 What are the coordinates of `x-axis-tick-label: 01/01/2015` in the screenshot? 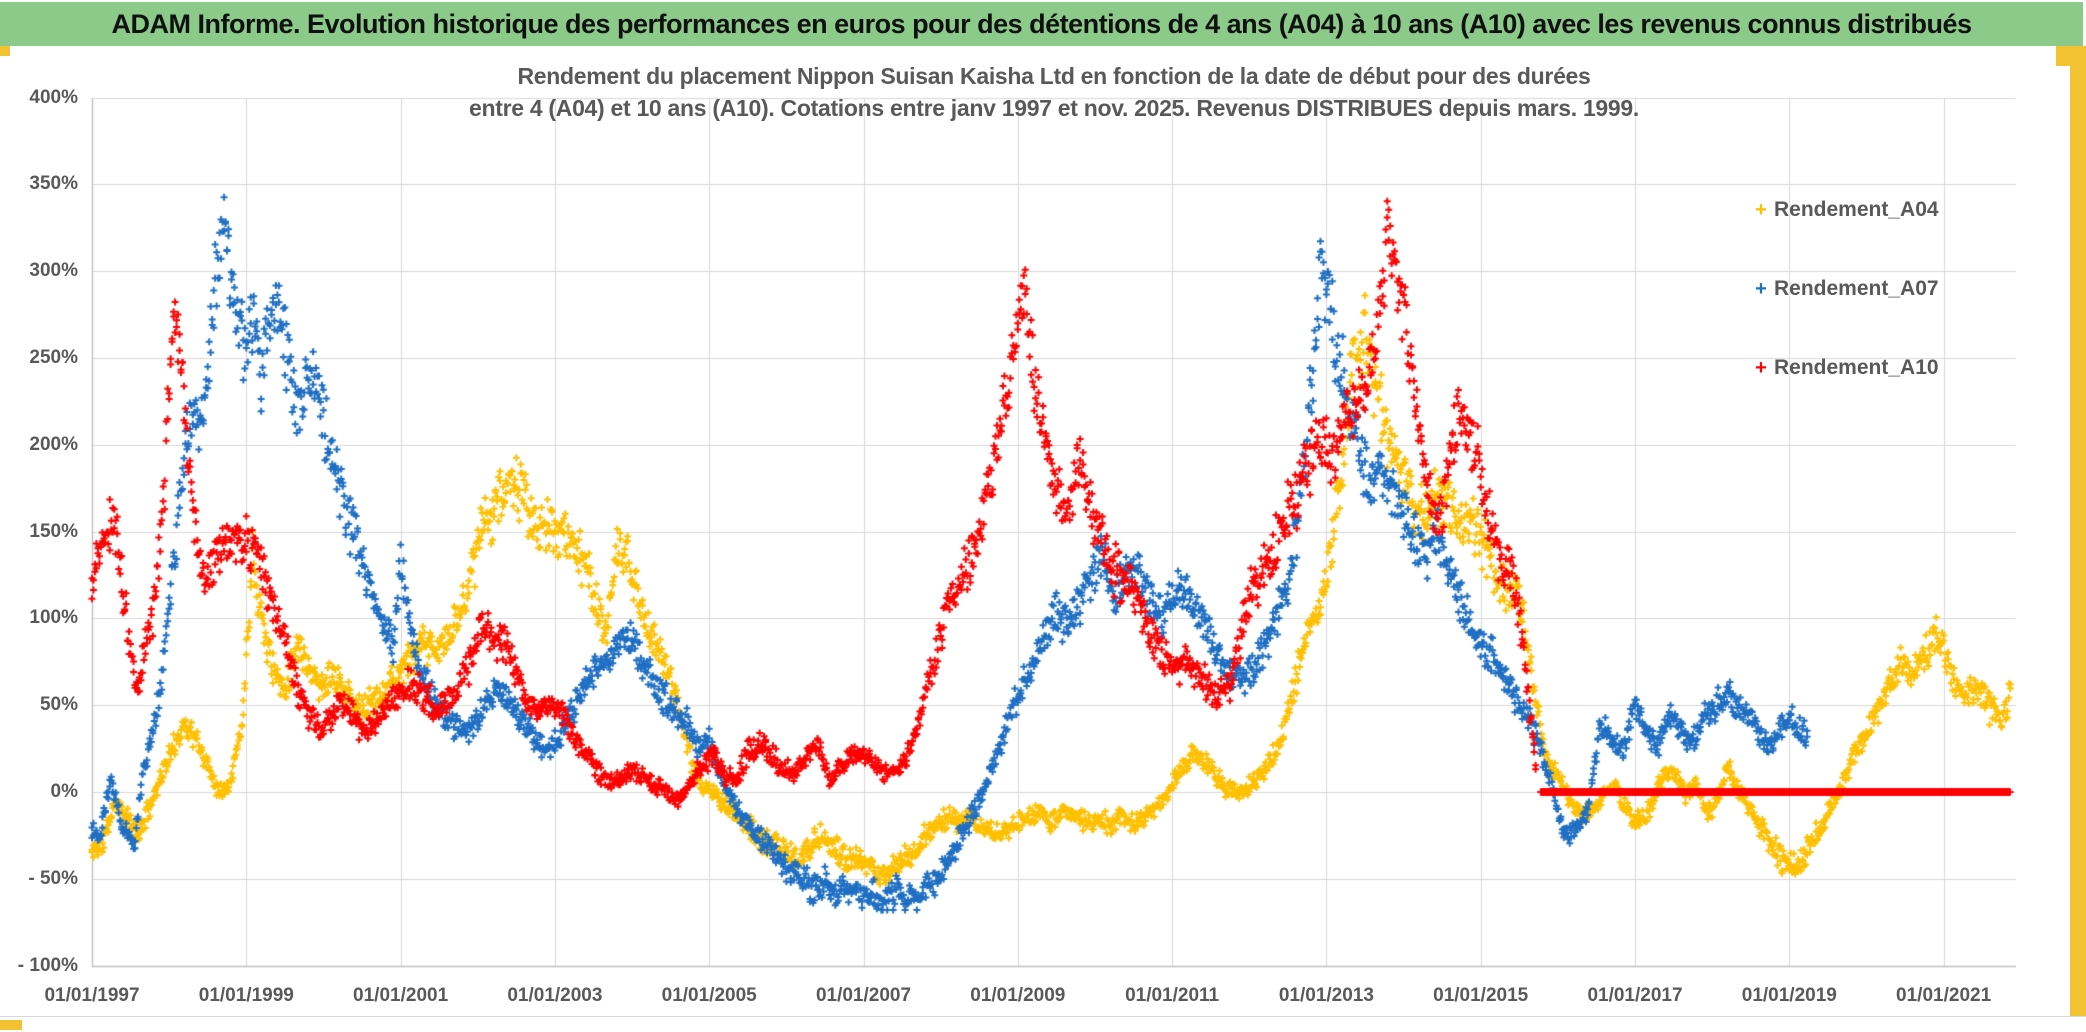 It's located at (1481, 995).